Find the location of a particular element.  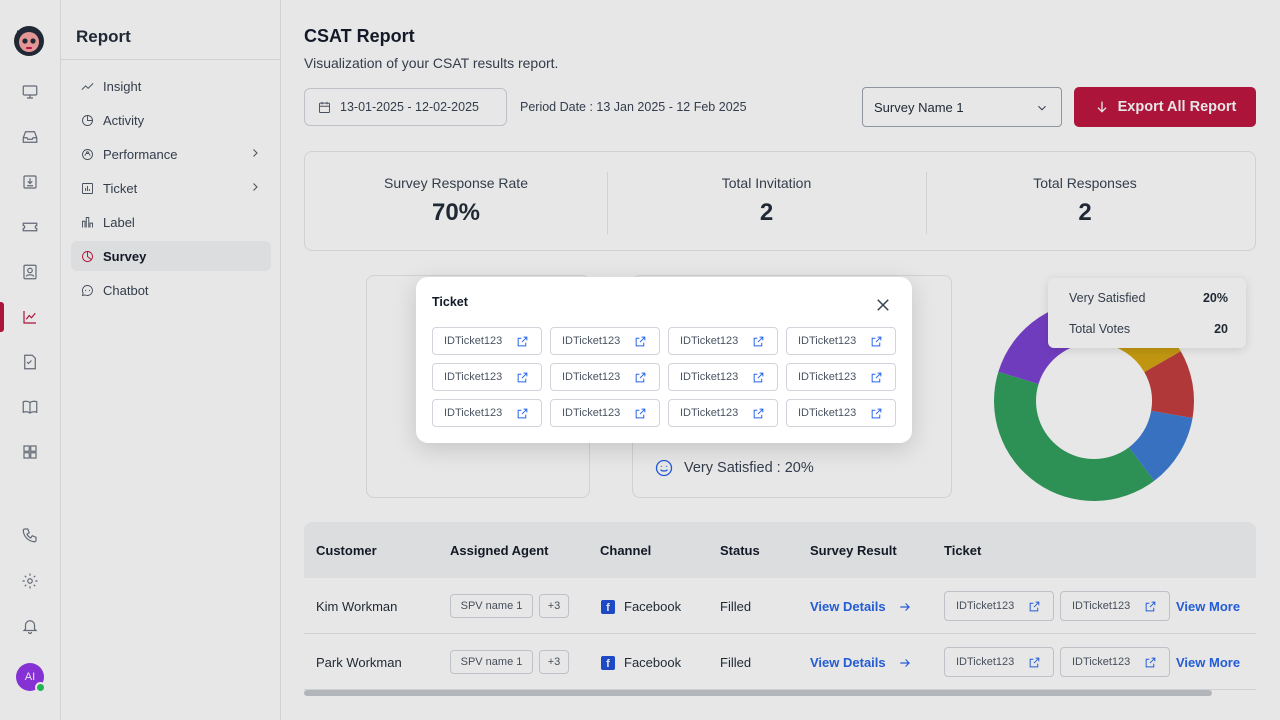

monitor-icon is located at coordinates (30, 92).